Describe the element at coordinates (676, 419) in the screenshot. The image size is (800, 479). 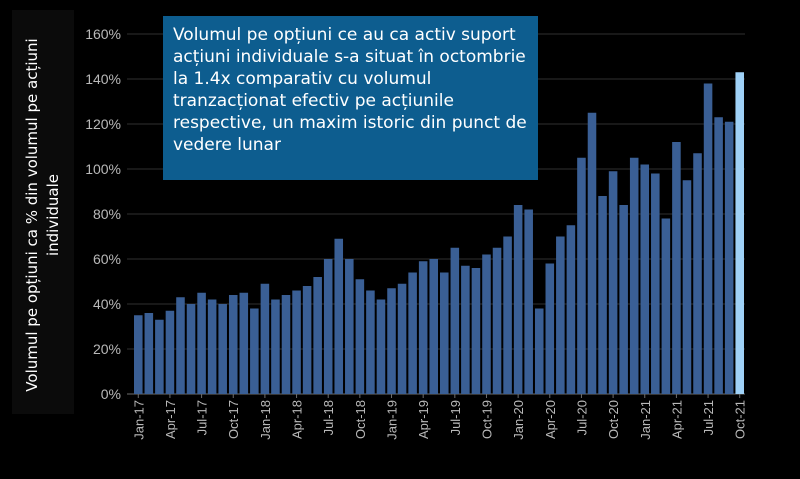
I see `x-tick-label: Apr-21` at that location.